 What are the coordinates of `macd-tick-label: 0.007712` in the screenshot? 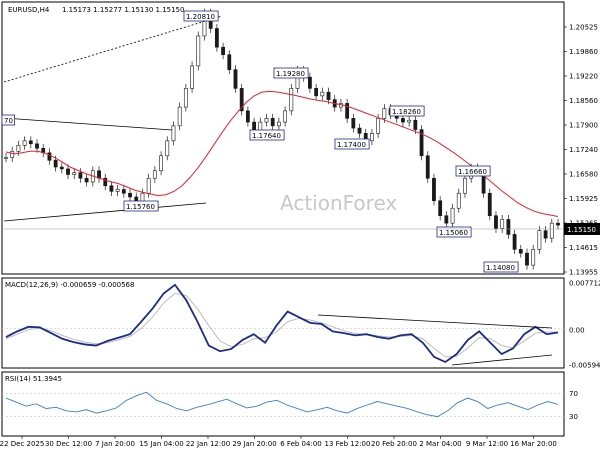 It's located at (584, 284).